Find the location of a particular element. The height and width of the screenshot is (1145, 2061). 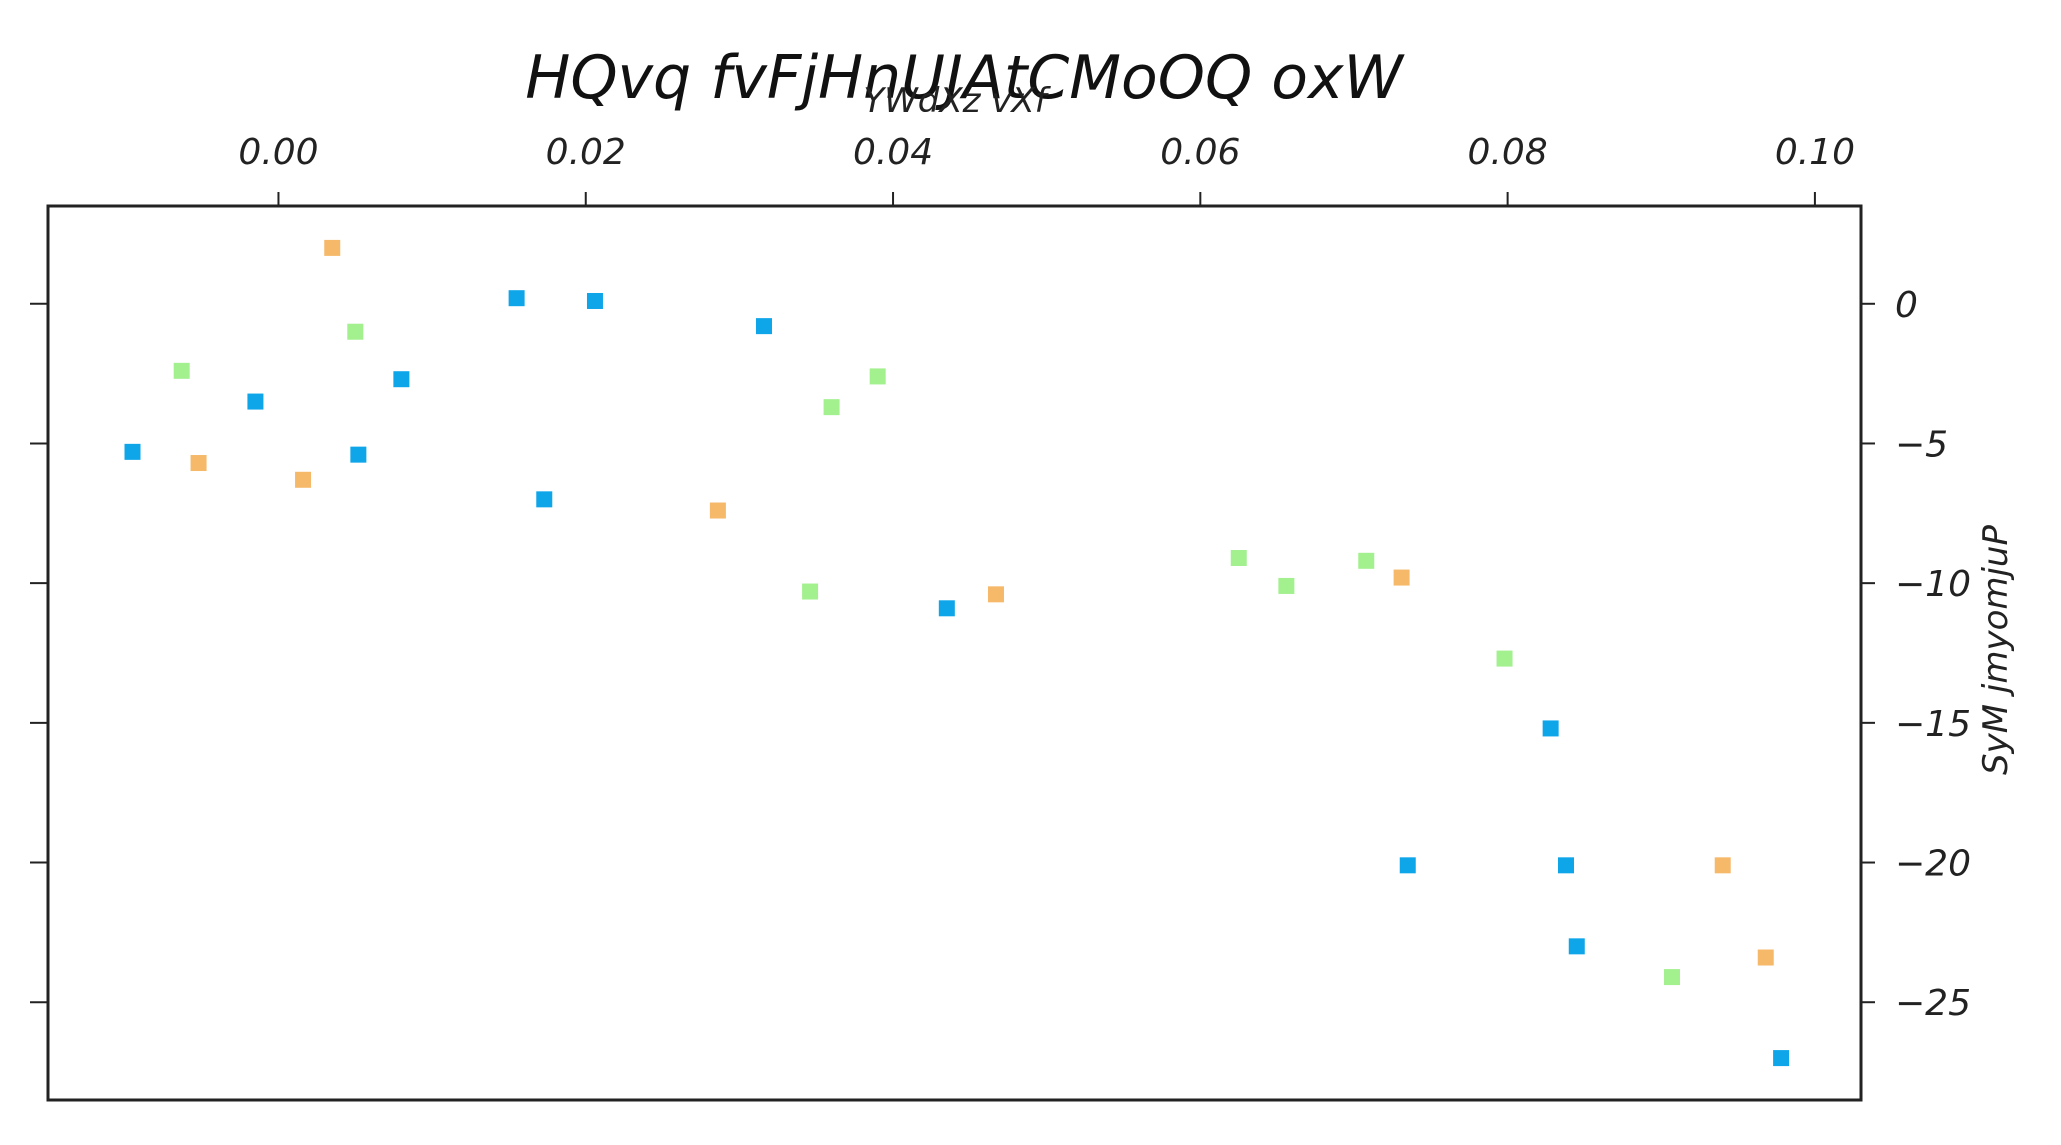

y-tick-label: −25 is located at coordinates (1933, 1003).